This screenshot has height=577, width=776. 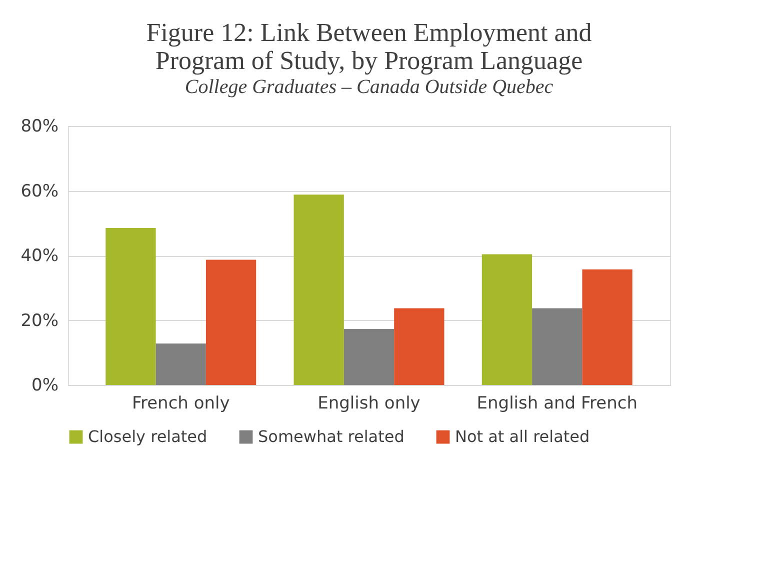 What do you see at coordinates (148, 436) in the screenshot?
I see `legend-label: Closely related` at bounding box center [148, 436].